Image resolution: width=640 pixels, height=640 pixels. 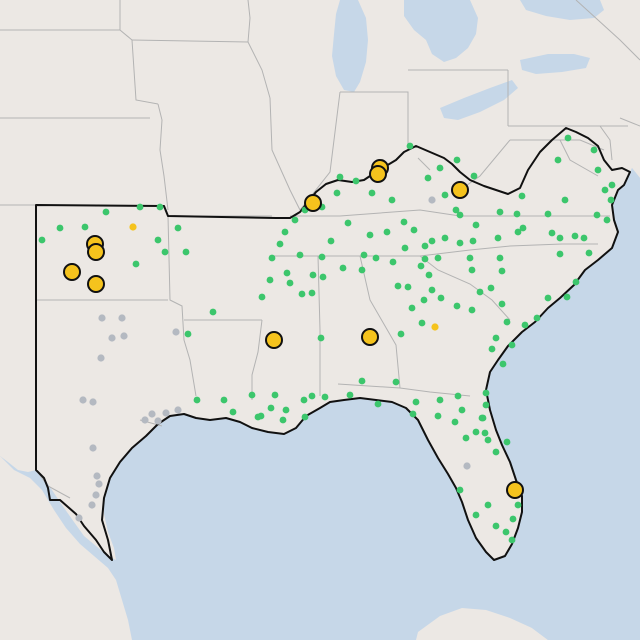 What do you see at coordinates (435, 327) in the screenshot?
I see `small-yellow-marker` at bounding box center [435, 327].